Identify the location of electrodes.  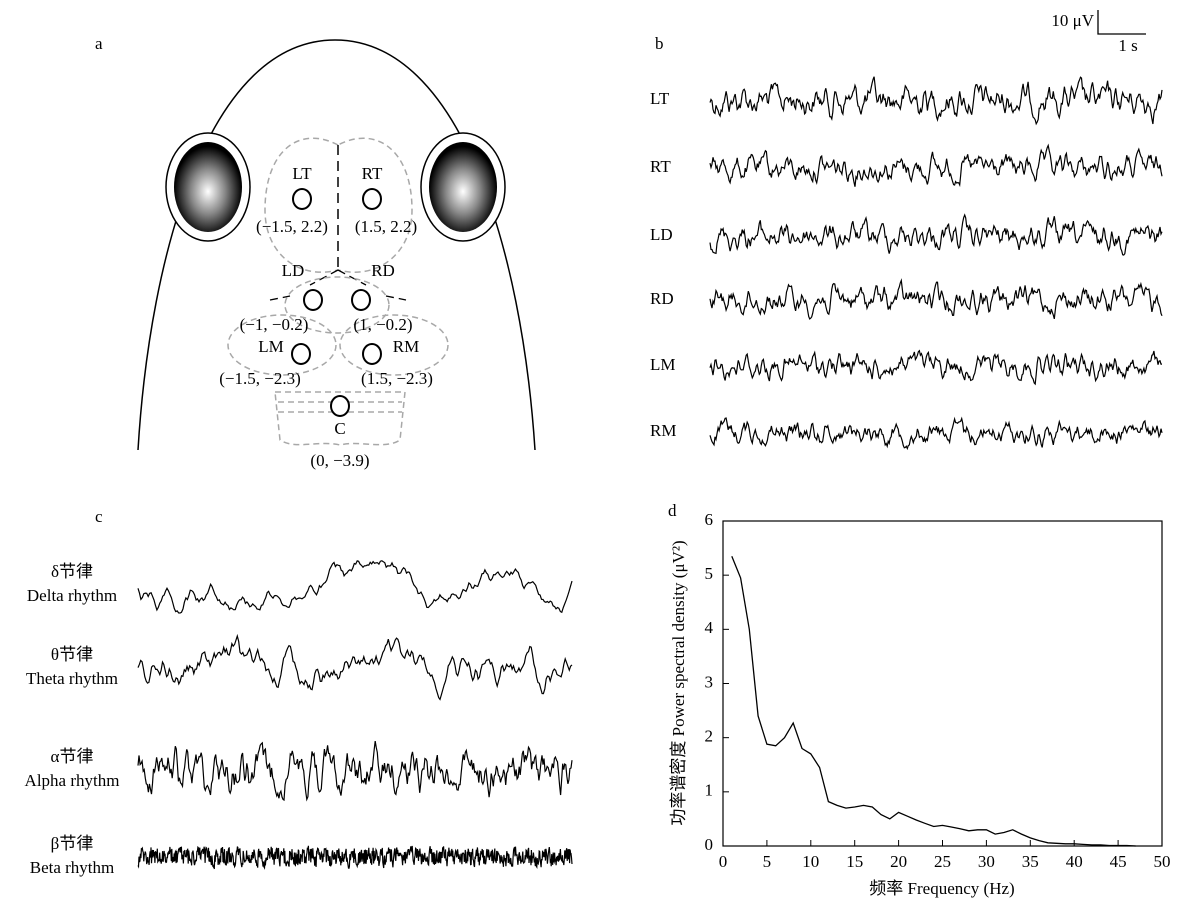
(336, 302).